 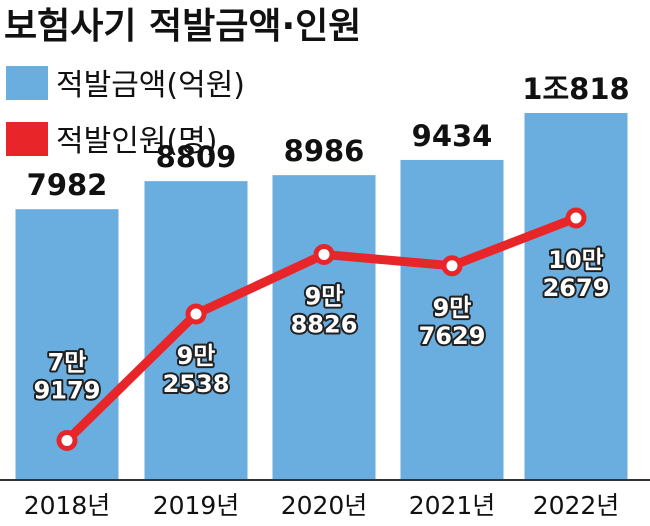 What do you see at coordinates (324, 151) in the screenshot?
I see `bar-value-label: 8986` at bounding box center [324, 151].